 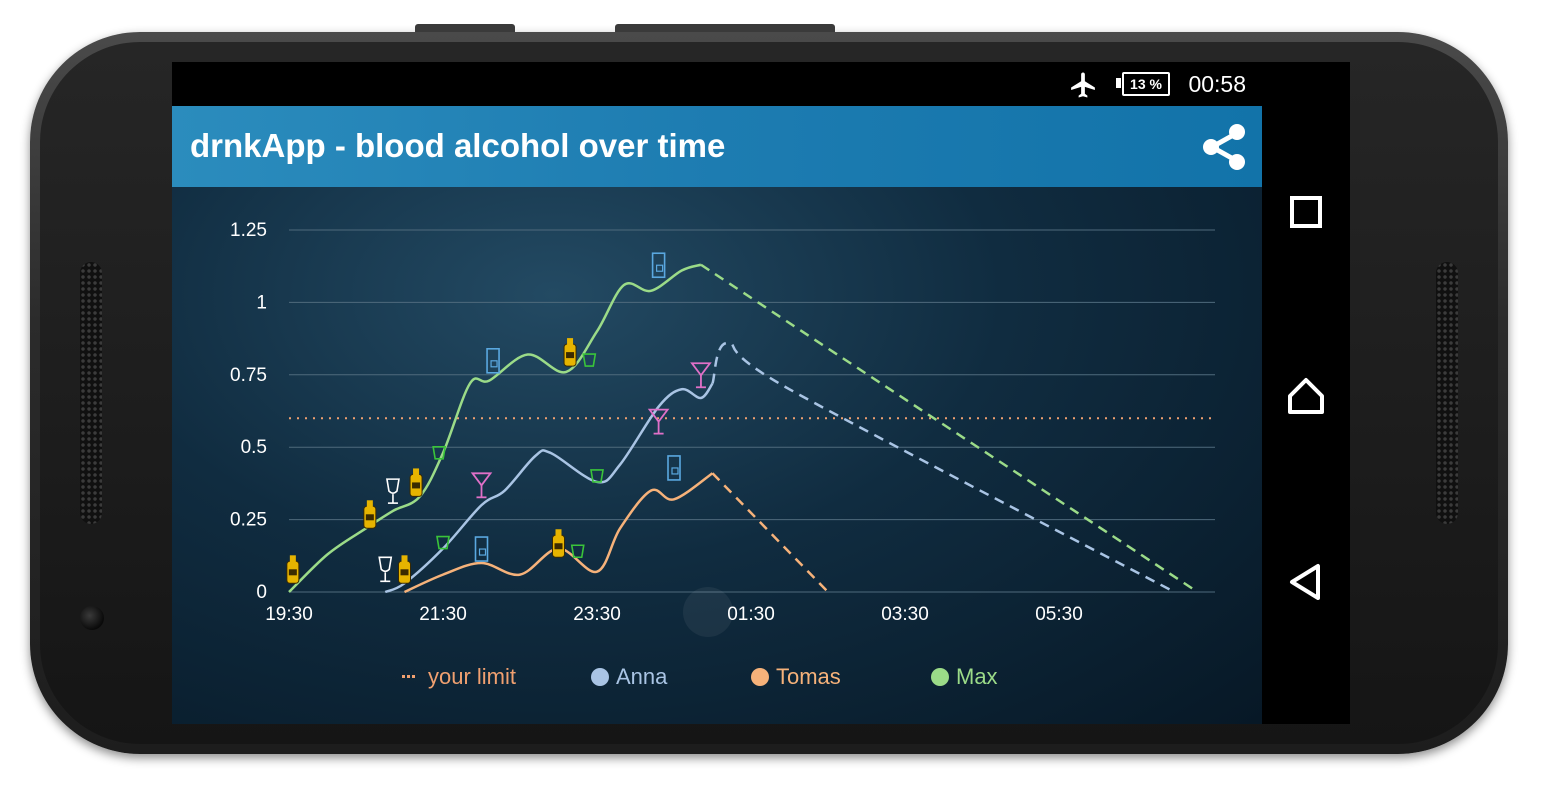 I want to click on series-projection-anna, so click(x=943, y=467).